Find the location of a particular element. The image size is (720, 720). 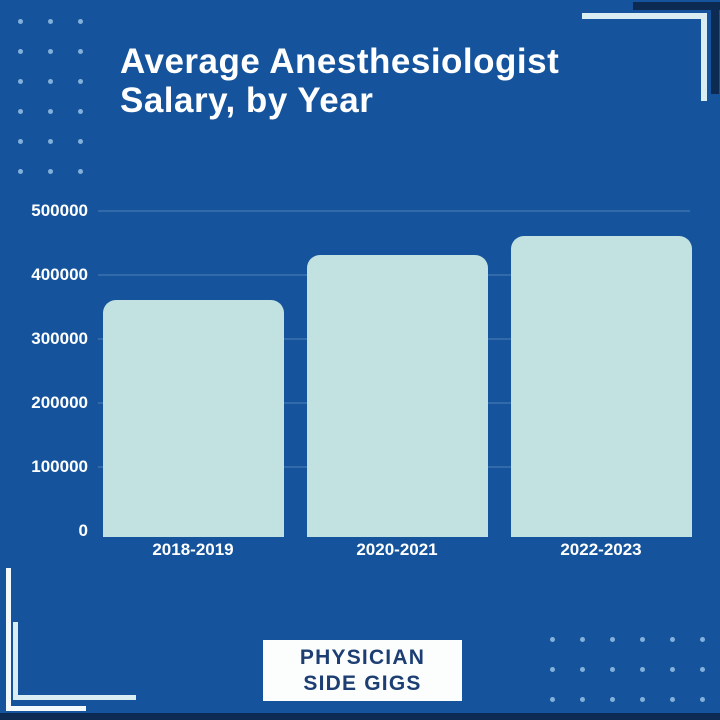

x-axis-label-2018-2019: 2018-2019 is located at coordinates (193, 549).